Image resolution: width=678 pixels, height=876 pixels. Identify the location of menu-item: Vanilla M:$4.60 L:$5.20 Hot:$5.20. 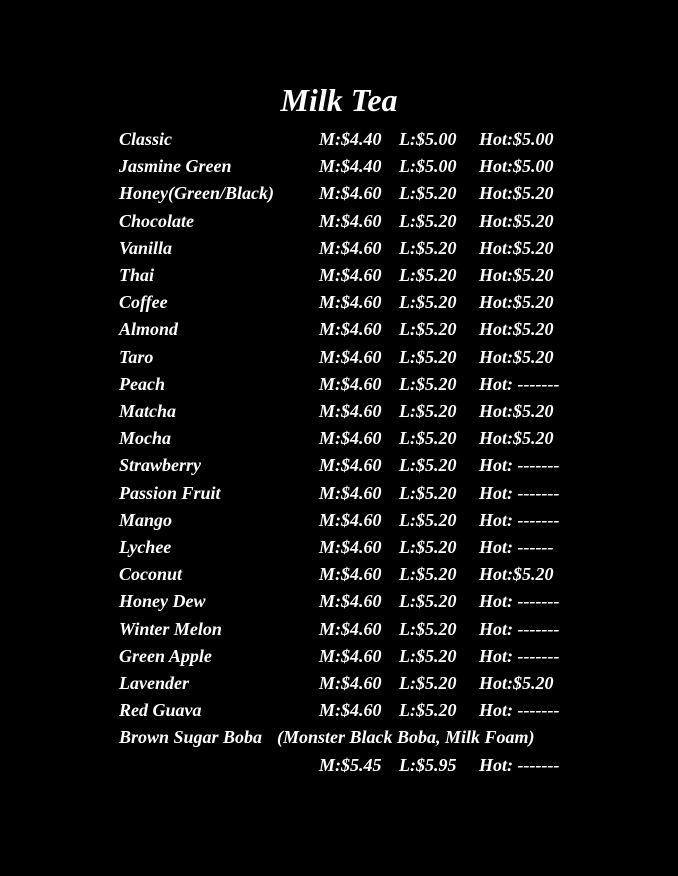
(339, 248).